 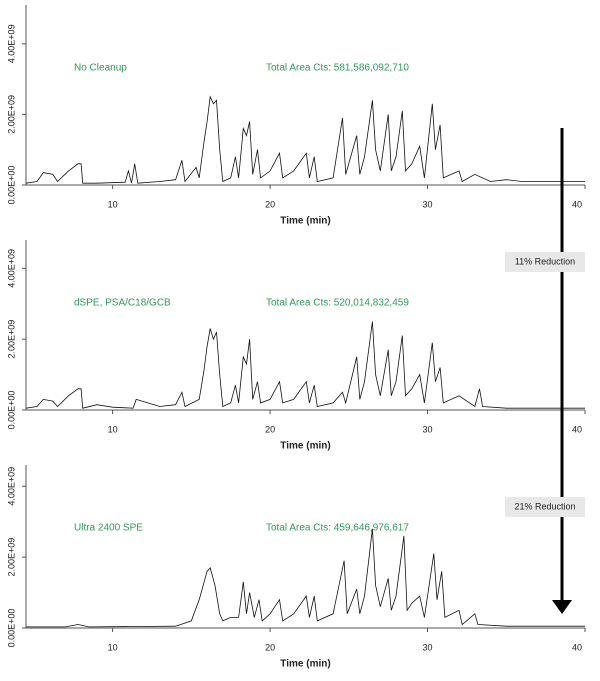 What do you see at coordinates (122, 303) in the screenshot?
I see `sample-label: dSPE, PSA/C18/GCB` at bounding box center [122, 303].